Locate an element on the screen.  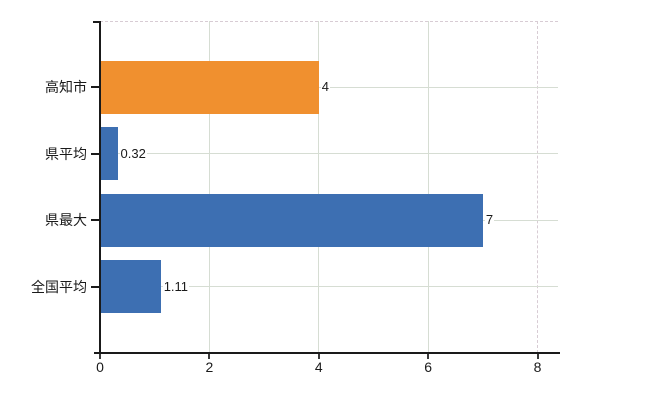
x-tick-label: 6 is located at coordinates (428, 367).